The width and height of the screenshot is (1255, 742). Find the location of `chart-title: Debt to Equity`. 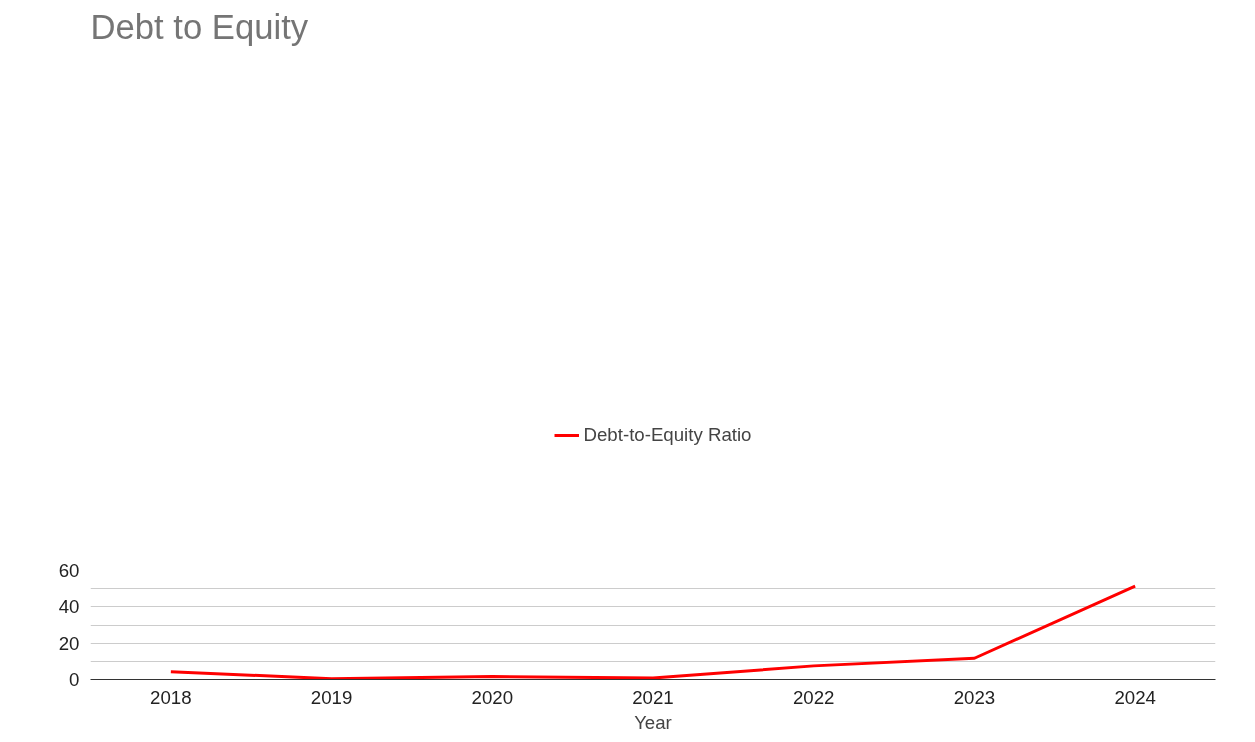

chart-title: Debt to Equity is located at coordinates (199, 26).